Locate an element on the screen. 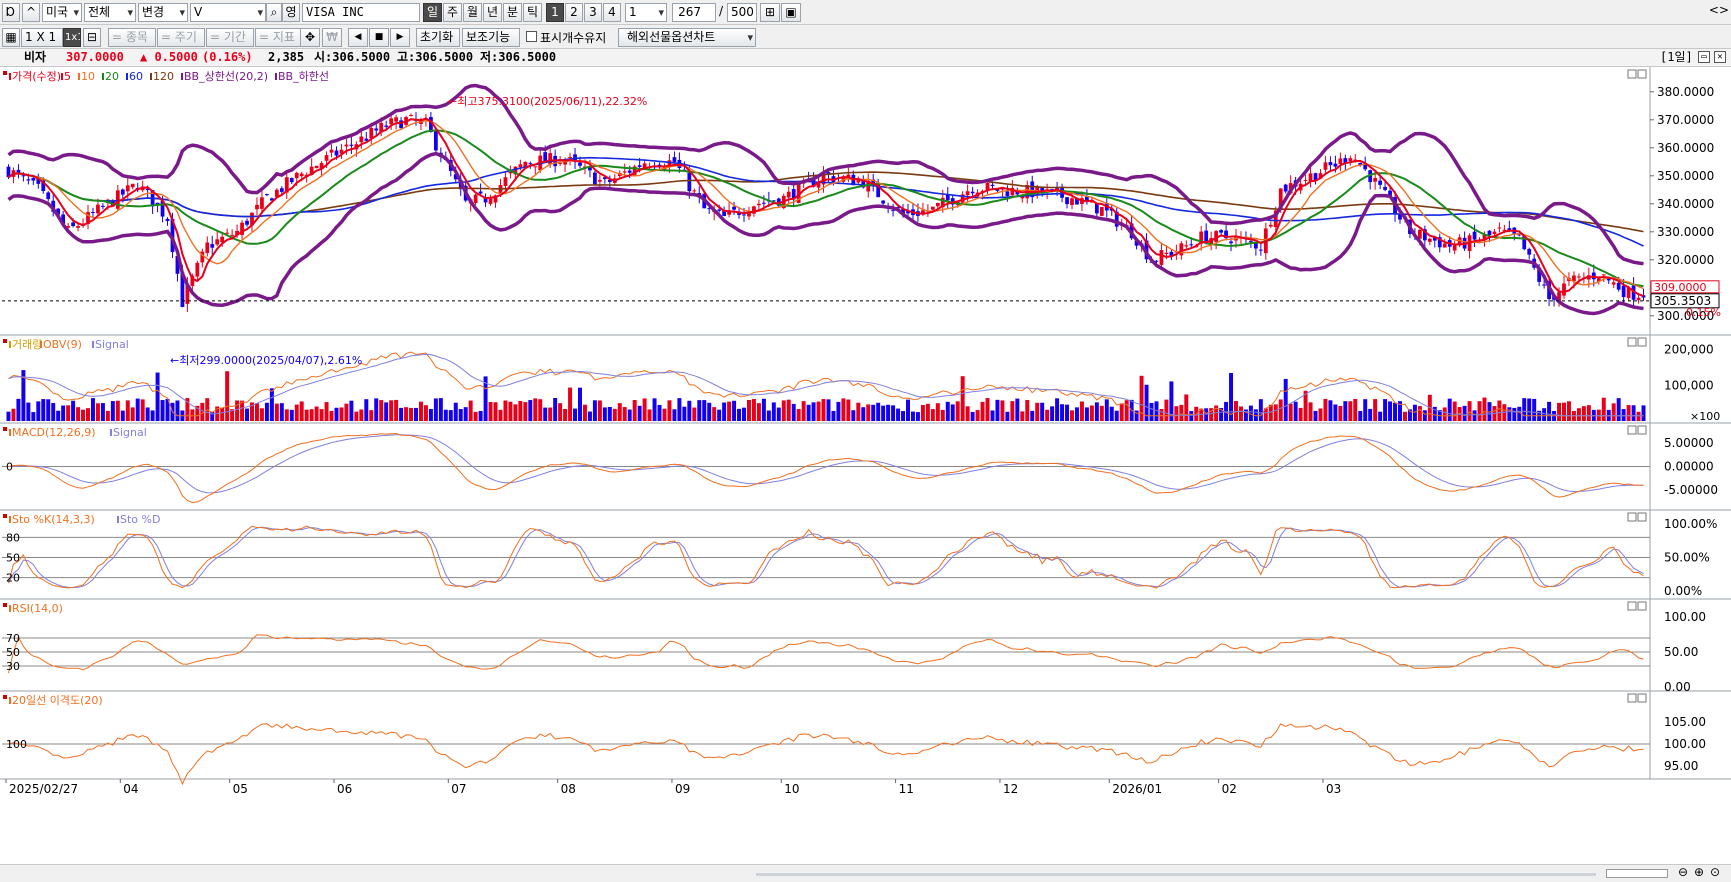  group-symbol-button: = 종목 is located at coordinates (132, 37).